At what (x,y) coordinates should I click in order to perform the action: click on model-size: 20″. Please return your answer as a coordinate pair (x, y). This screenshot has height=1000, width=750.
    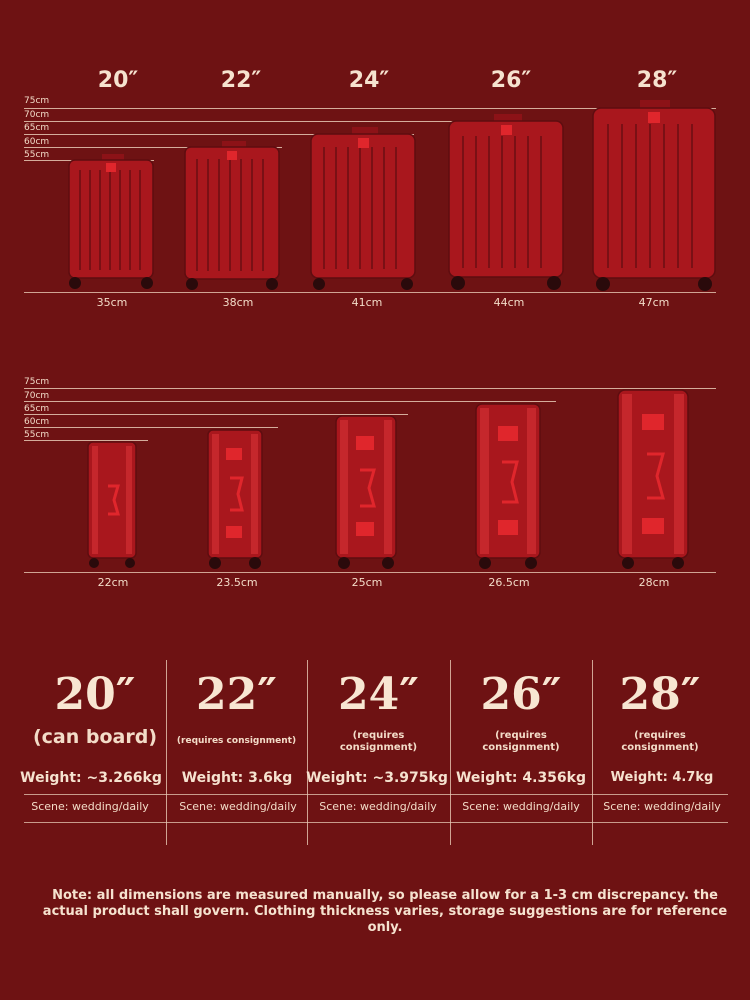
    Looking at the image, I should click on (95, 694).